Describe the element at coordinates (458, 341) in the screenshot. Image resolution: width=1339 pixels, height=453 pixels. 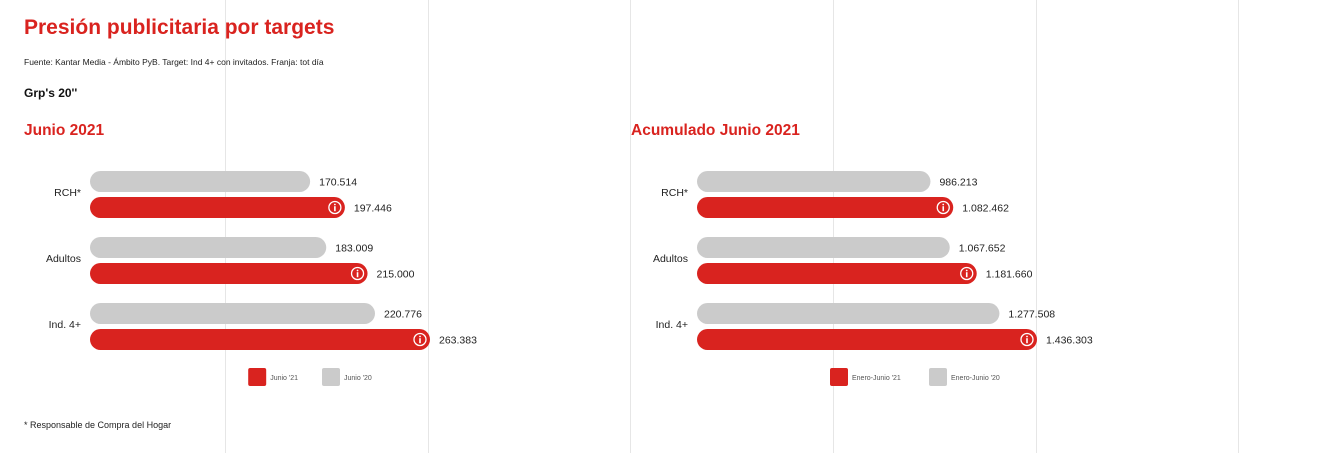
I see `value-label-current: 263.383` at that location.